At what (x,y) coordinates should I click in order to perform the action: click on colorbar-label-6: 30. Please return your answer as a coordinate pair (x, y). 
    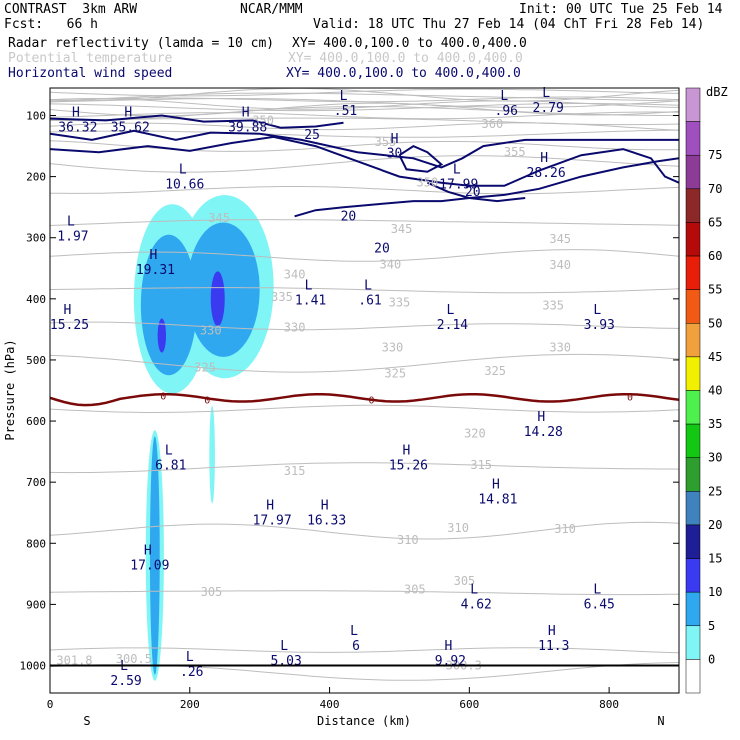
    Looking at the image, I should click on (715, 458).